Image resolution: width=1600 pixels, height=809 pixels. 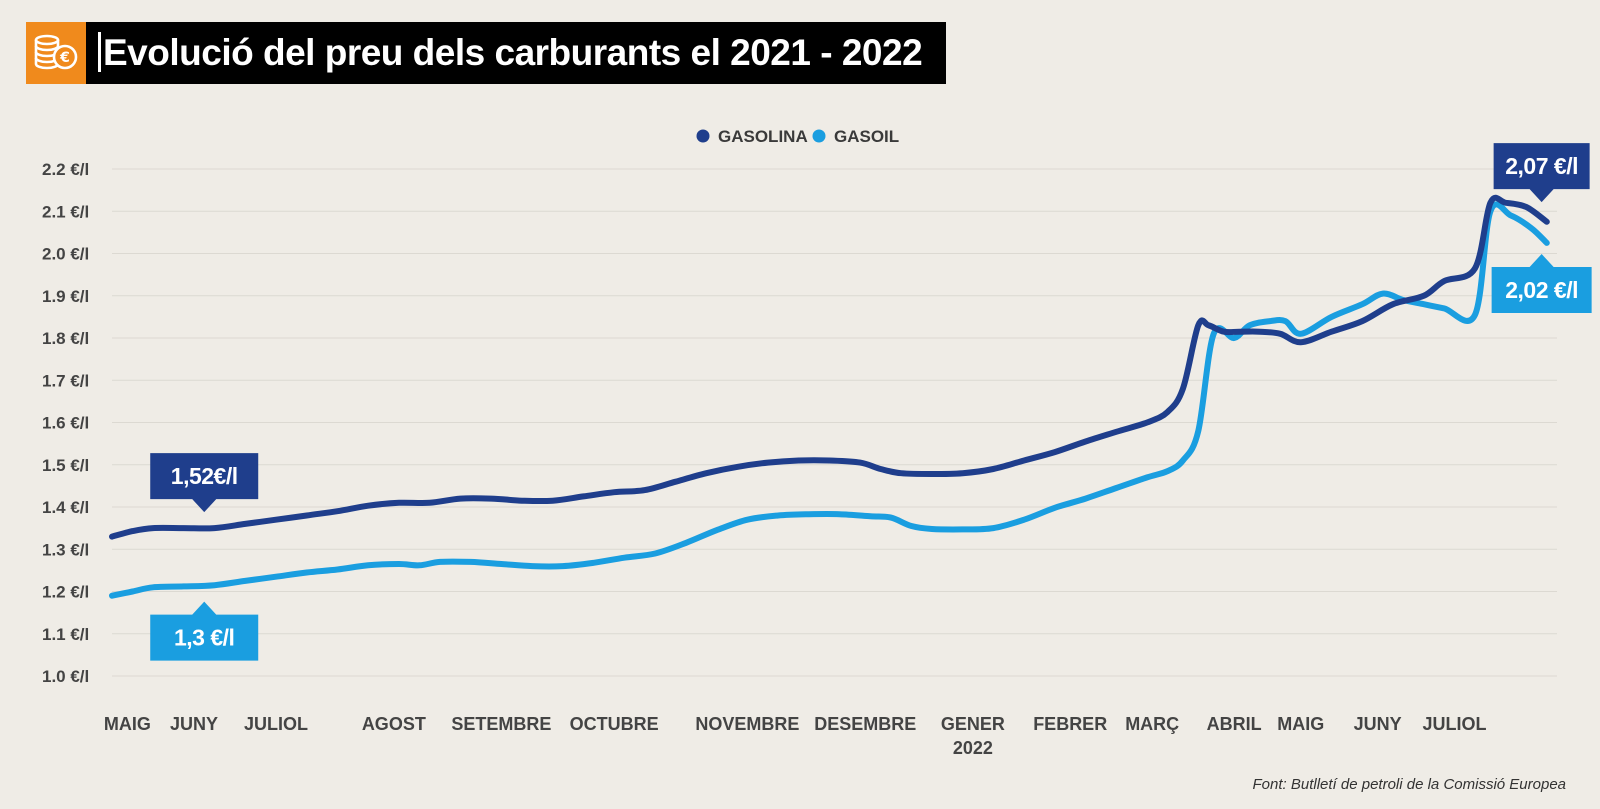 What do you see at coordinates (65, 676) in the screenshot?
I see `y-tick-label: 1.0 €/l` at bounding box center [65, 676].